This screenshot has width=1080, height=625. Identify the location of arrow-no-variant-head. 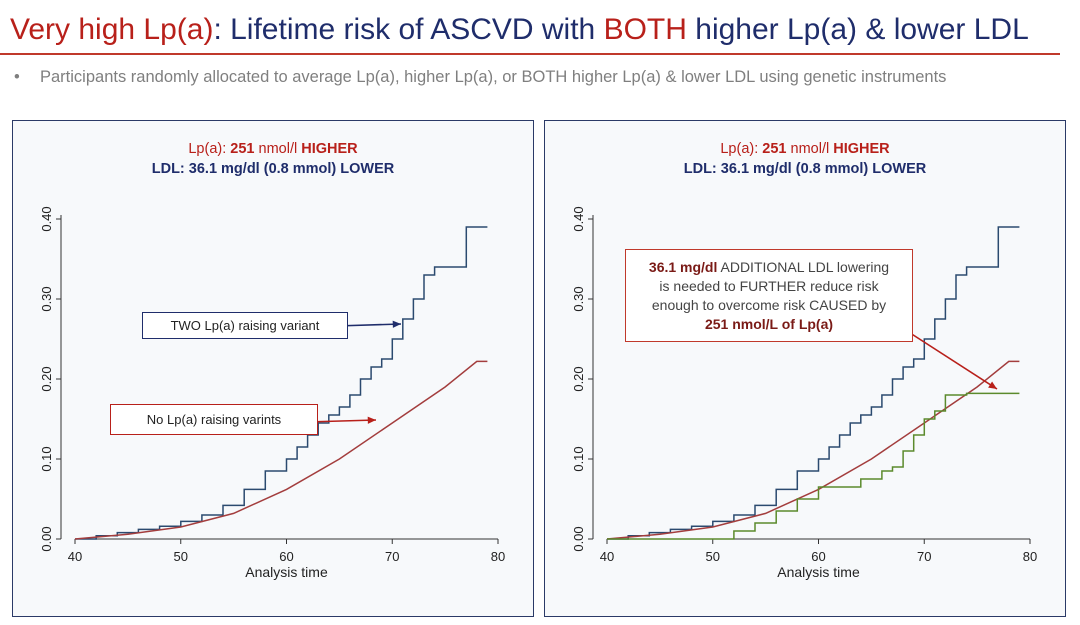
(371, 420).